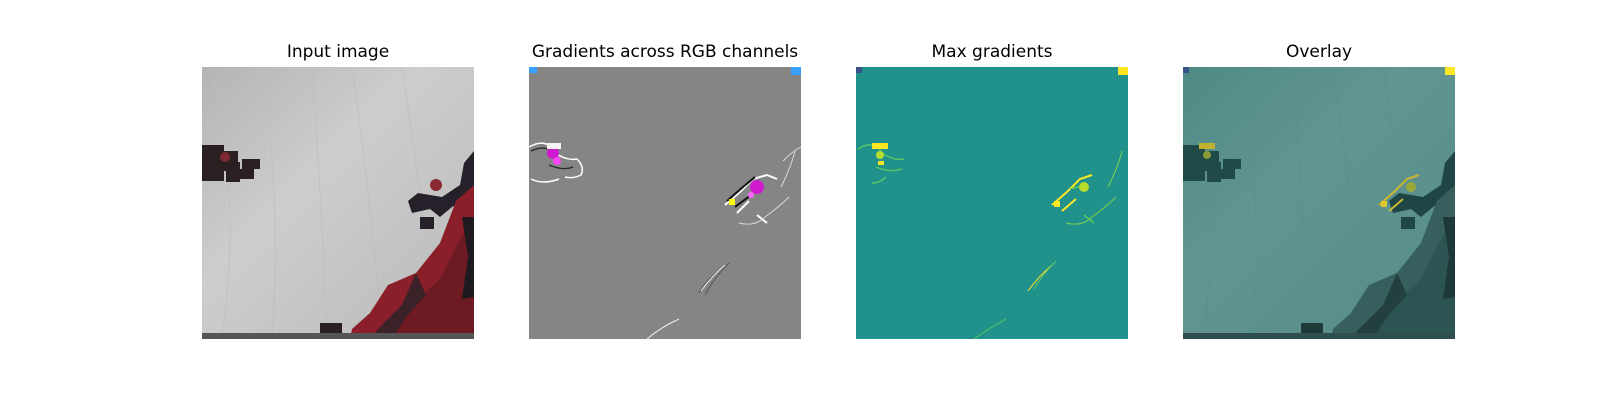 This screenshot has height=400, width=1600. I want to click on input-image-graphic, so click(338, 203).